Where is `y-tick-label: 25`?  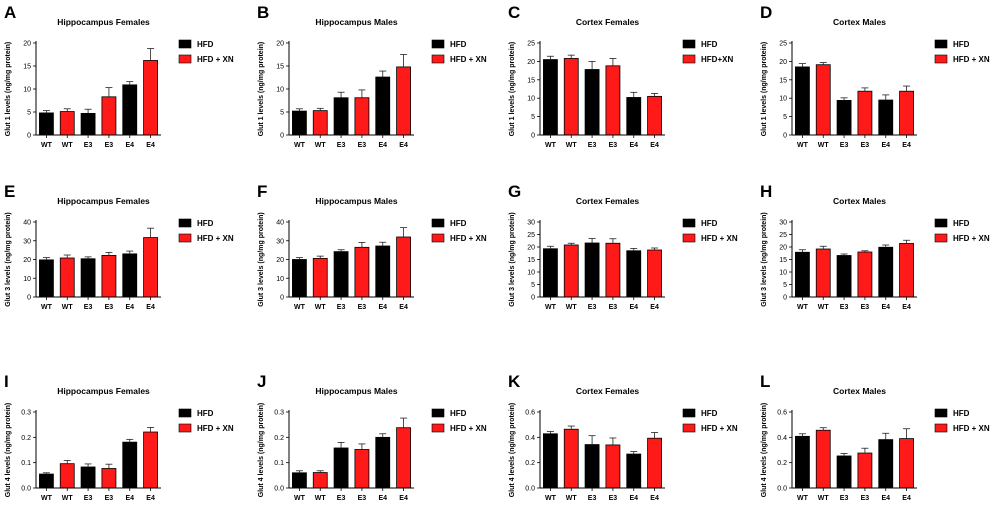 y-tick-label: 25 is located at coordinates (531, 235).